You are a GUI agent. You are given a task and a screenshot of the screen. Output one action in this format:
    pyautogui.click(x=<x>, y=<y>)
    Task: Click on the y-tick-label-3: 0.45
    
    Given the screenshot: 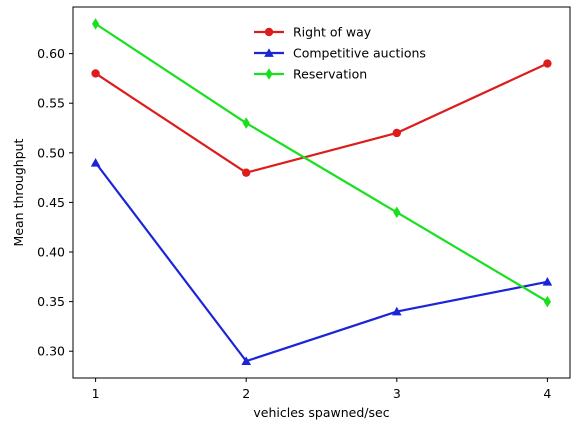 What is the action you would take?
    pyautogui.click(x=51, y=202)
    